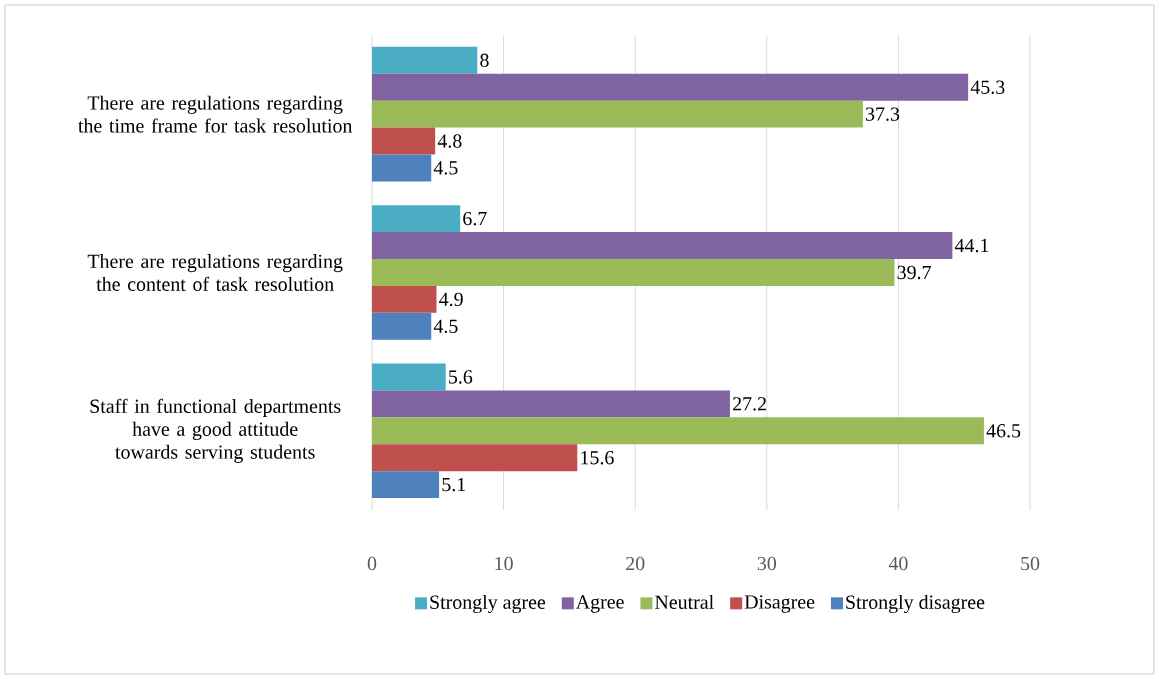 The width and height of the screenshot is (1159, 679). I want to click on legend-label: Strongly disagree, so click(915, 604).